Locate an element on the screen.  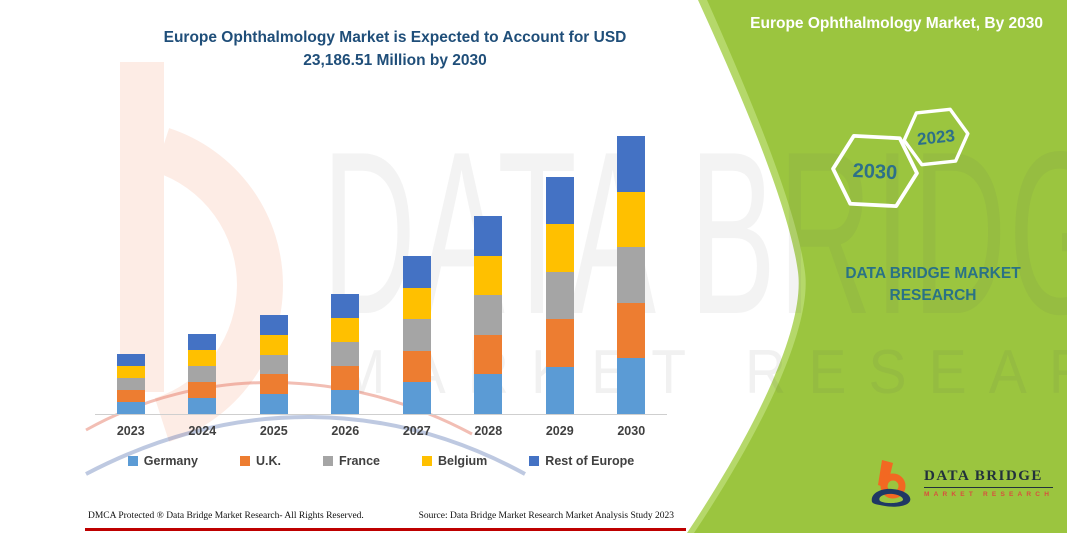
x-axis-label-2023: 2023 is located at coordinates (130, 431).